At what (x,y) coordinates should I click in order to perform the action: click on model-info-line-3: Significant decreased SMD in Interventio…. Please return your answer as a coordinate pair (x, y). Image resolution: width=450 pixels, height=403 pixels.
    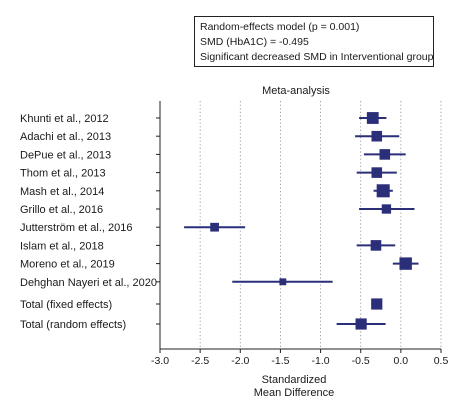
    Looking at the image, I should click on (317, 57).